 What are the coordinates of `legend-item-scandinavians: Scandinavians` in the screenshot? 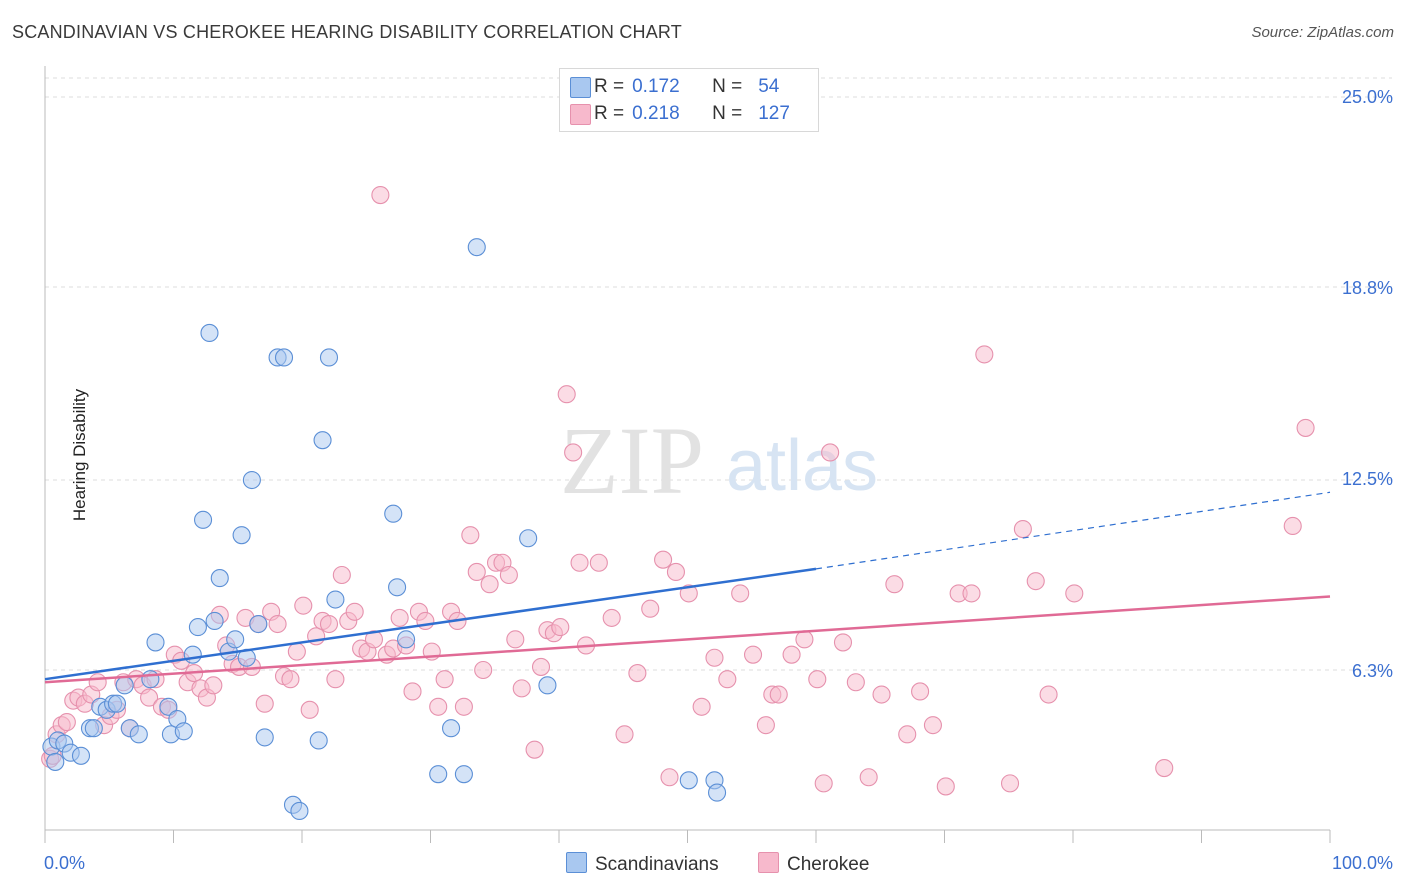 It's located at (642, 864).